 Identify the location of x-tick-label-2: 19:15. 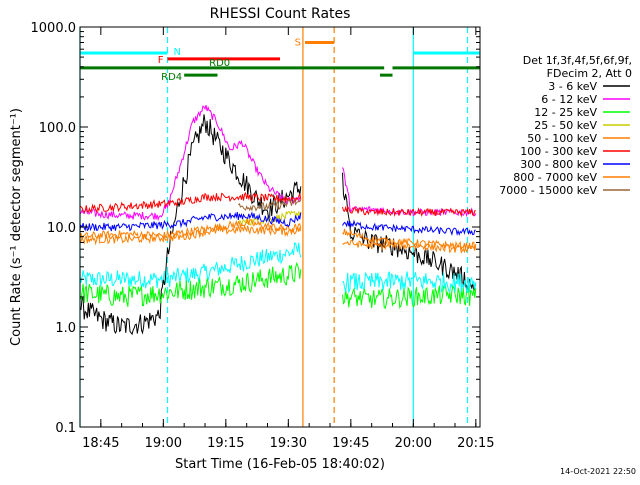
(225, 443).